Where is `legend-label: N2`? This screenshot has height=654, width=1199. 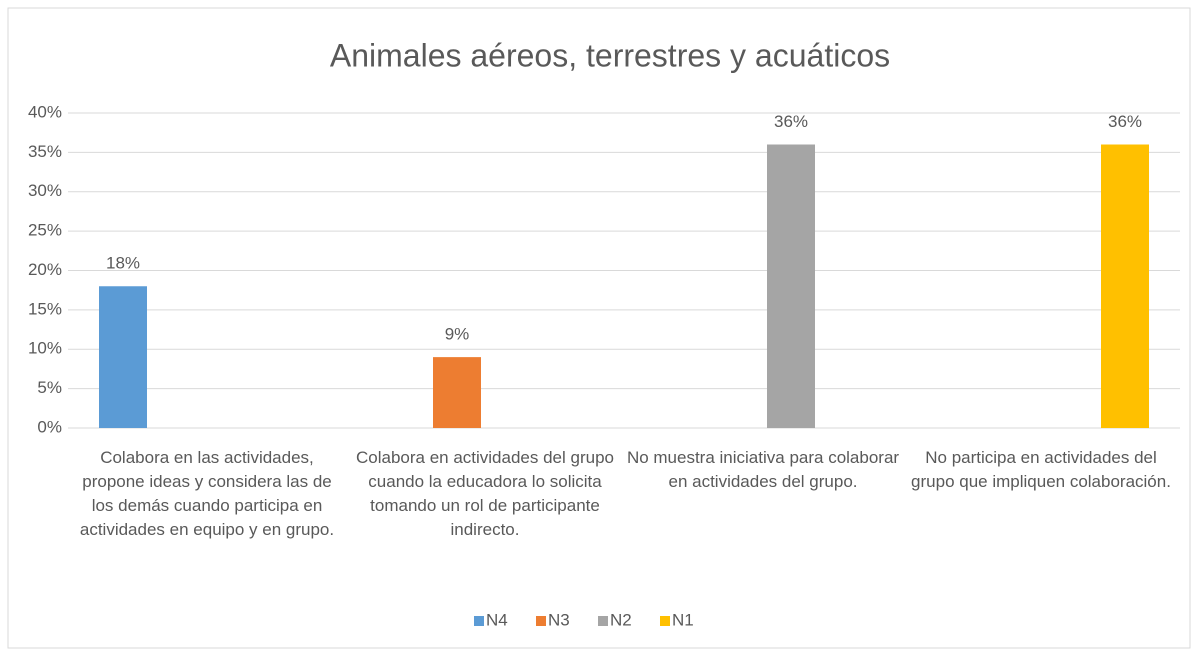
legend-label: N2 is located at coordinates (621, 619).